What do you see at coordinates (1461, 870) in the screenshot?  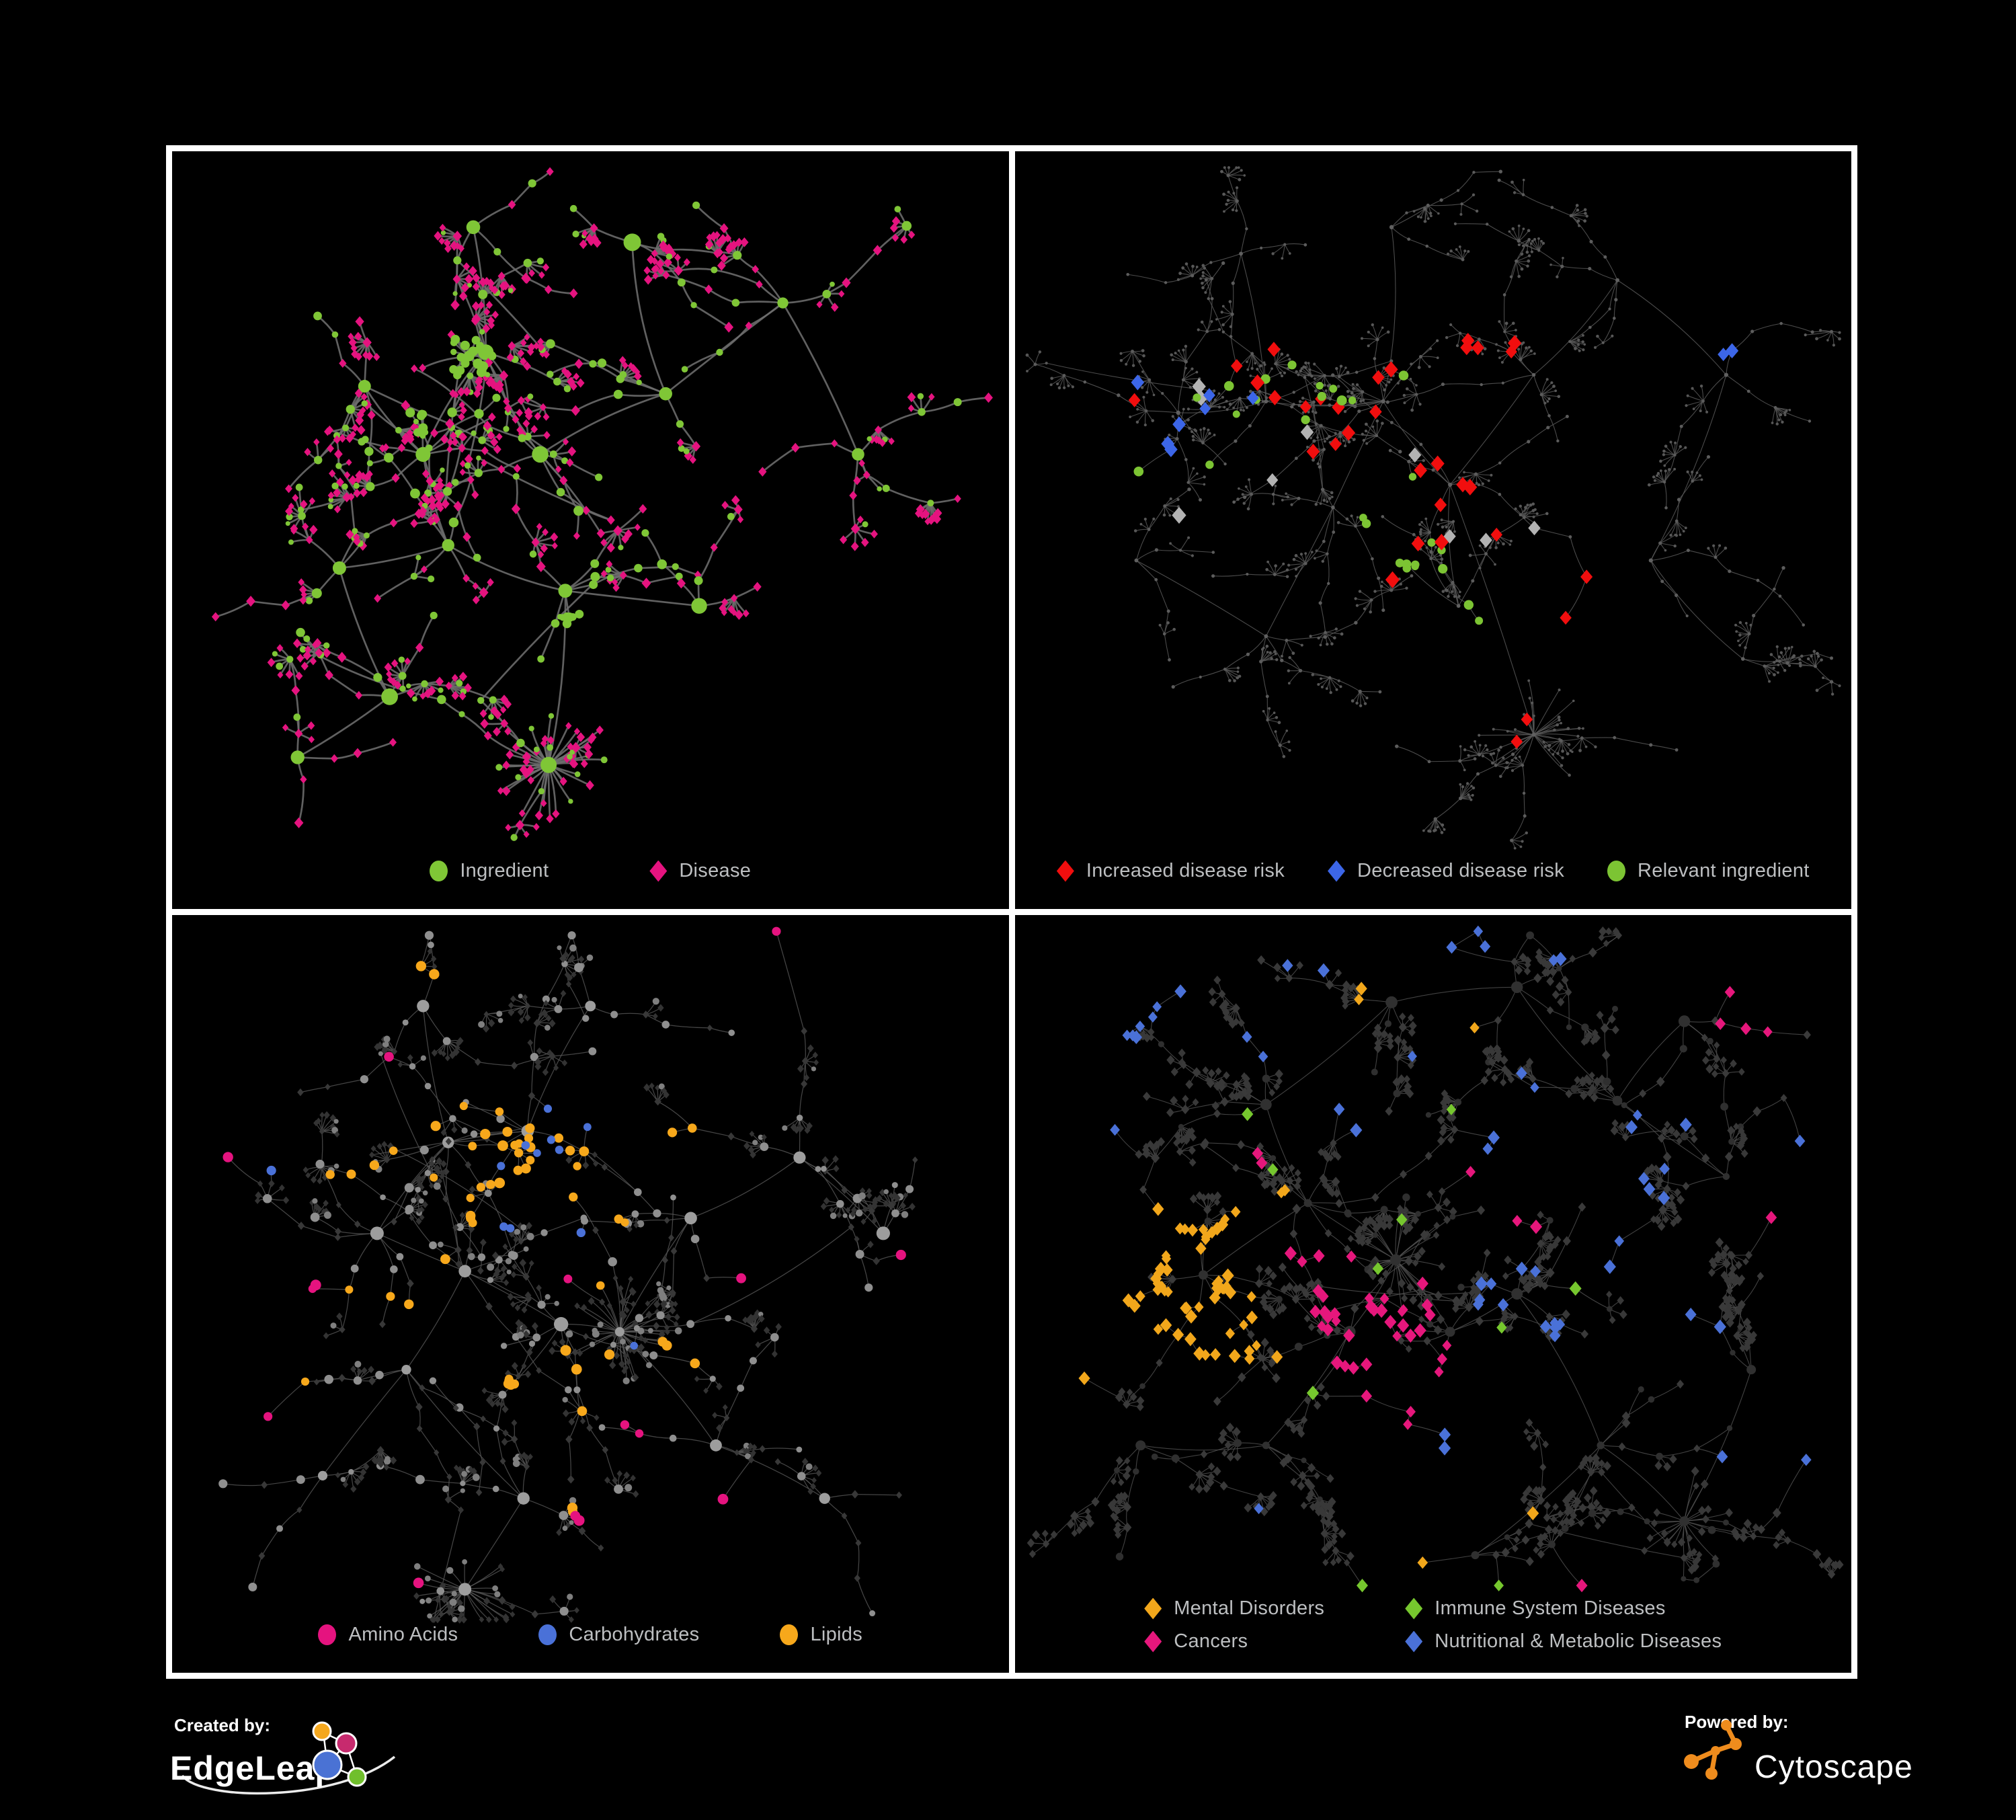 I see `legend-label: Decreased disease risk` at bounding box center [1461, 870].